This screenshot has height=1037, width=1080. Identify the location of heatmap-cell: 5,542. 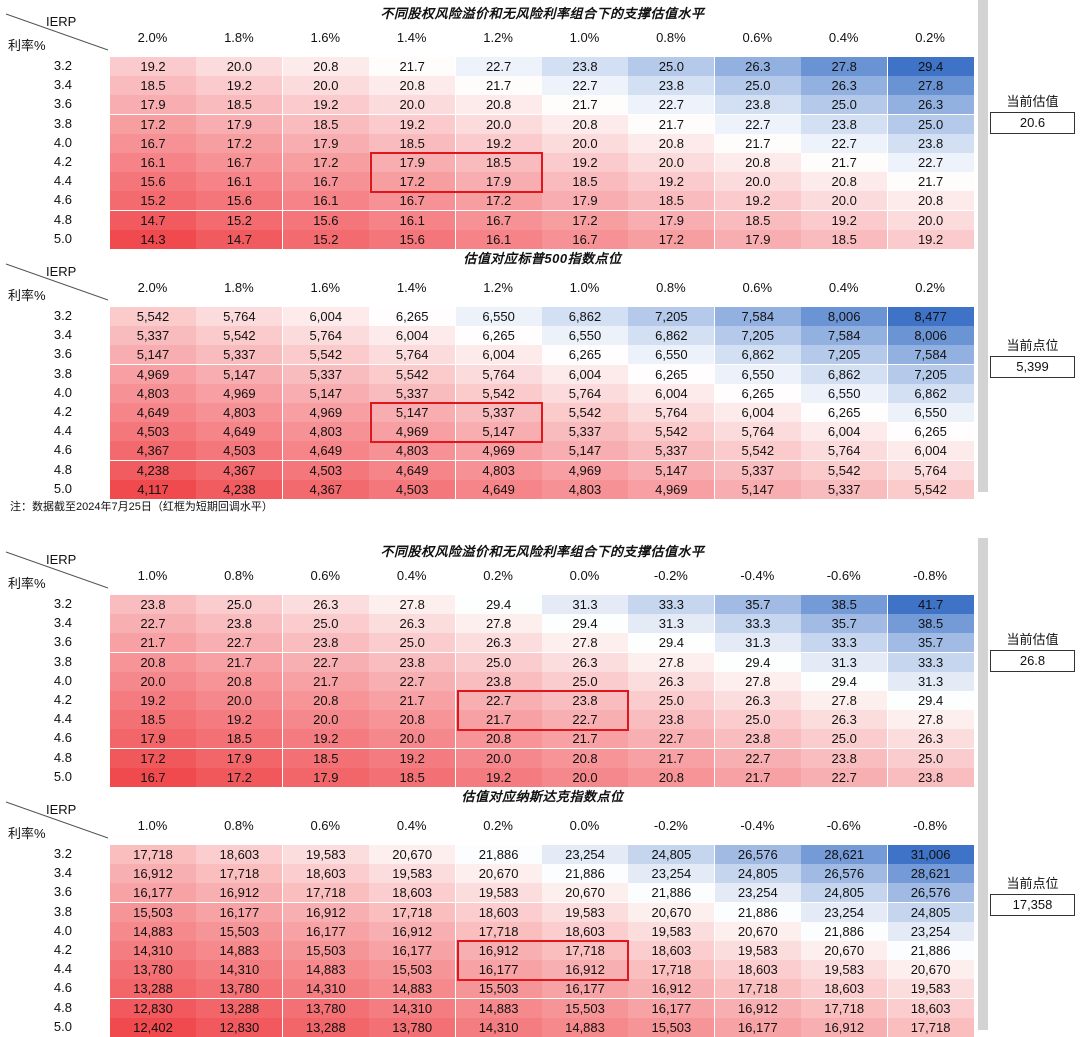
(844, 470).